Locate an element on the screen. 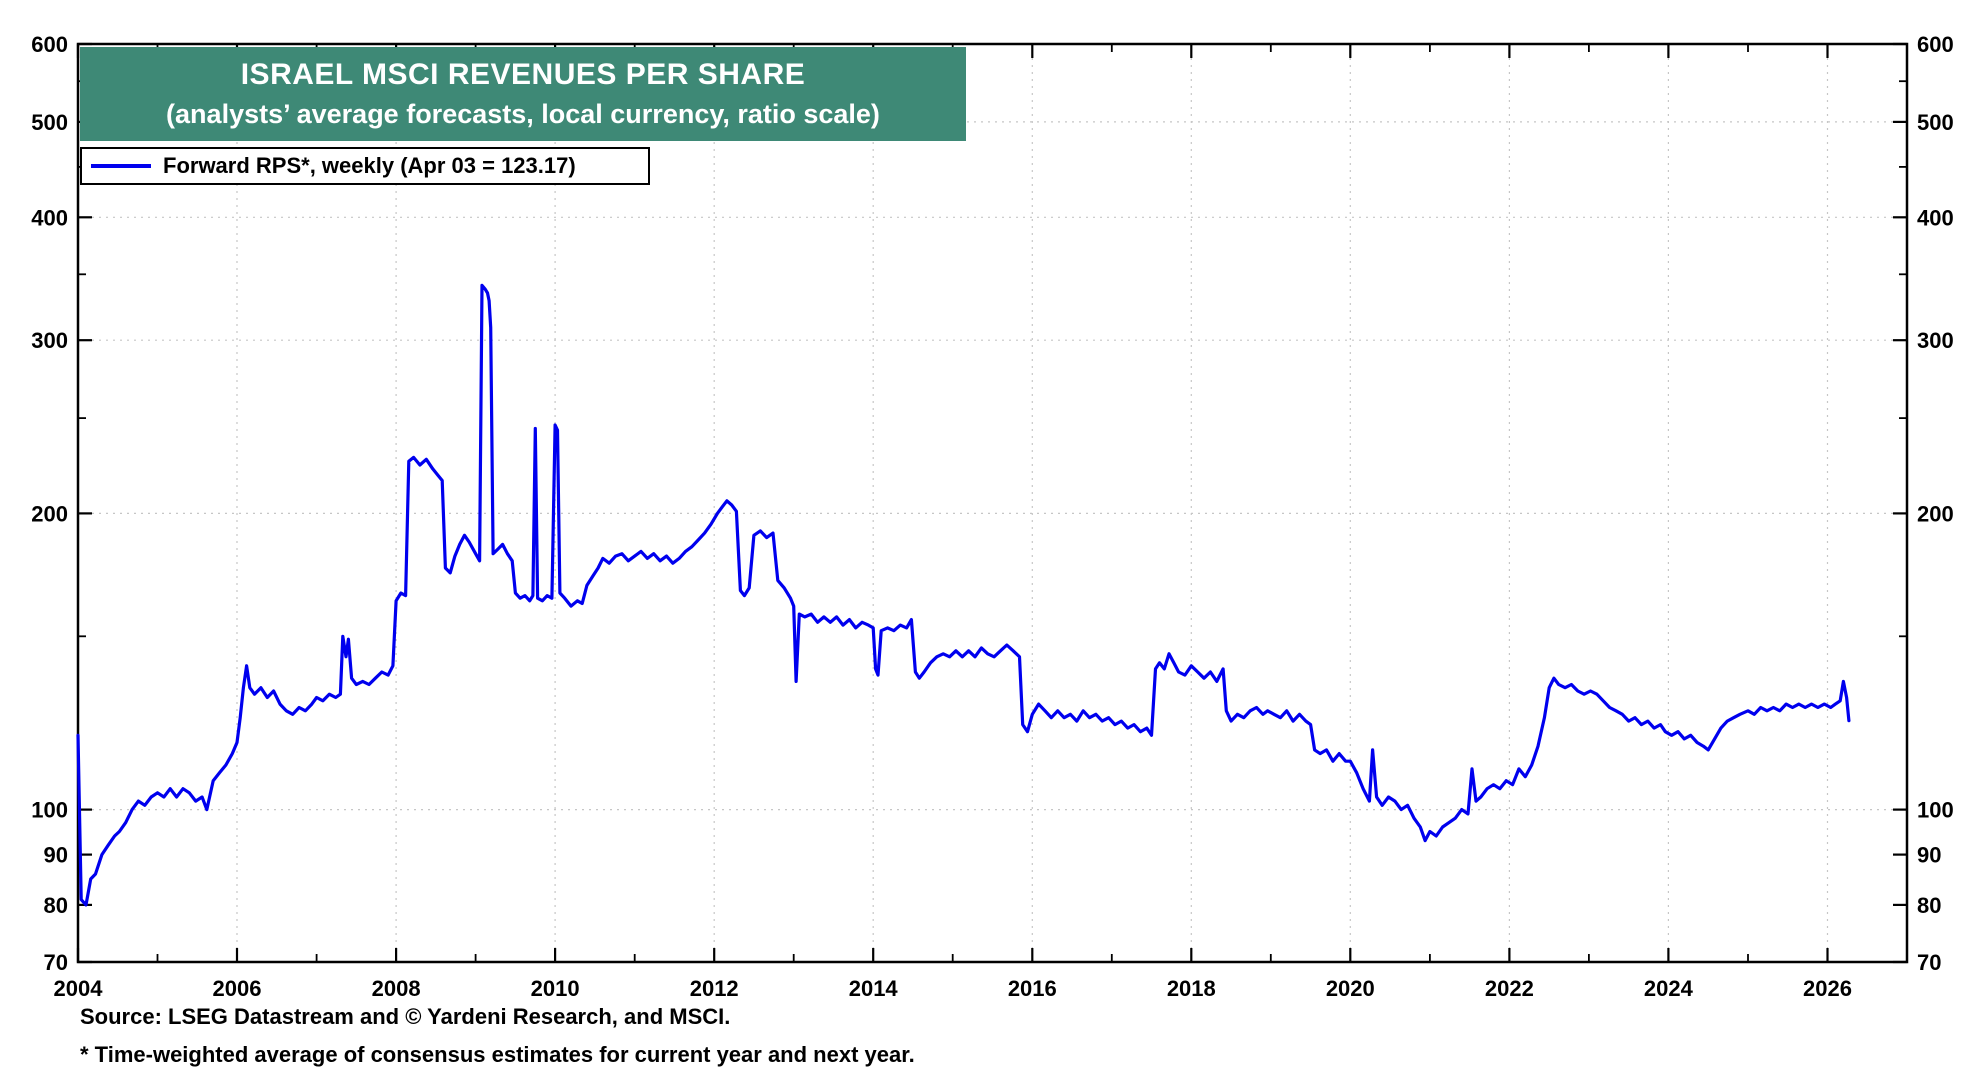 The image size is (1980, 1080). x-tick-label: 2022 is located at coordinates (1509, 988).